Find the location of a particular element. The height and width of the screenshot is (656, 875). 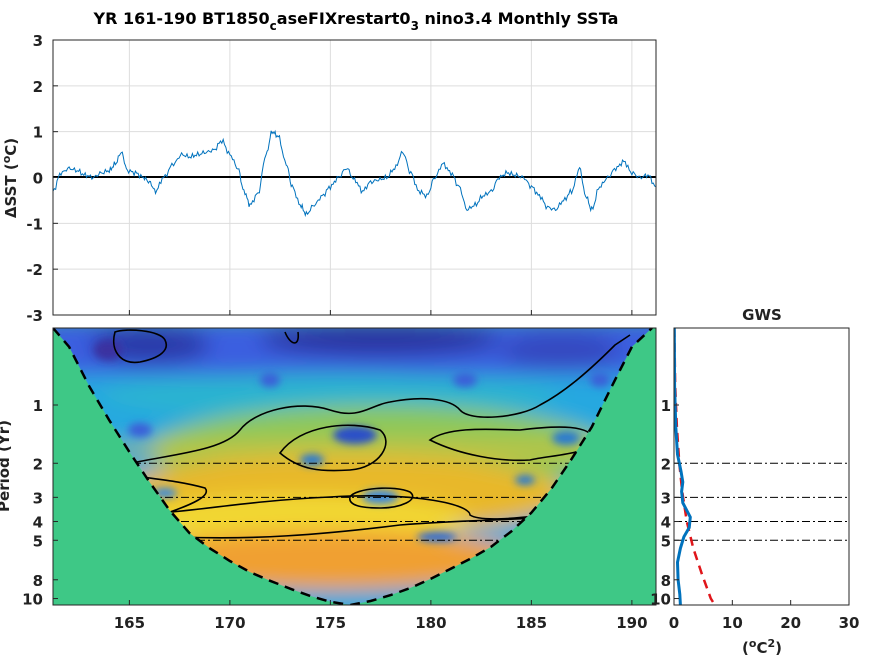

mid-x-tick-label: 180 is located at coordinates (430, 623).